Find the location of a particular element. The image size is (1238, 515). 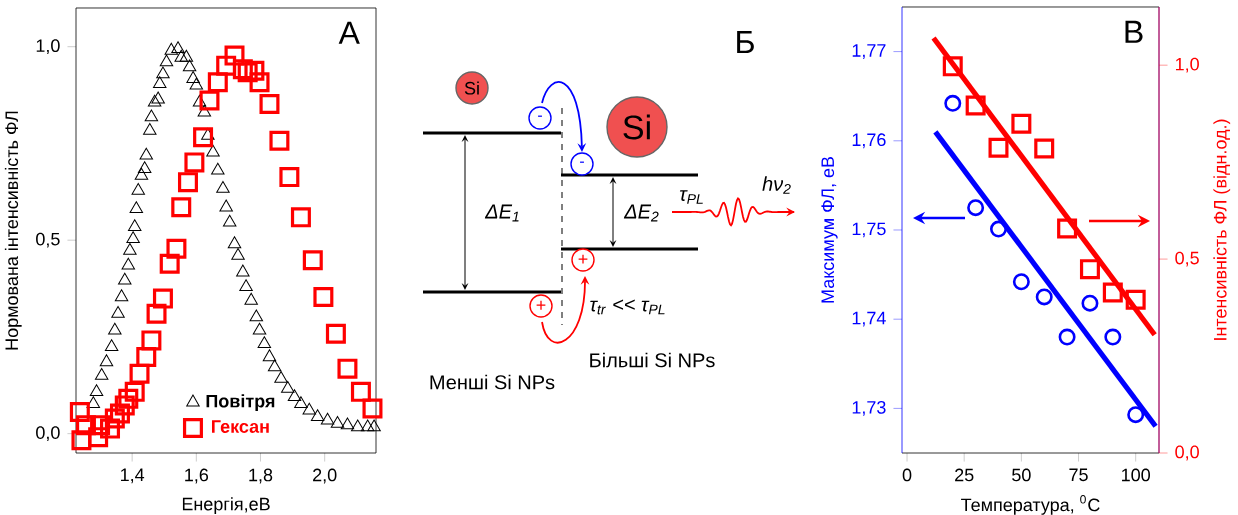

text: τ$_{PL}$ is located at coordinates (691, 197).